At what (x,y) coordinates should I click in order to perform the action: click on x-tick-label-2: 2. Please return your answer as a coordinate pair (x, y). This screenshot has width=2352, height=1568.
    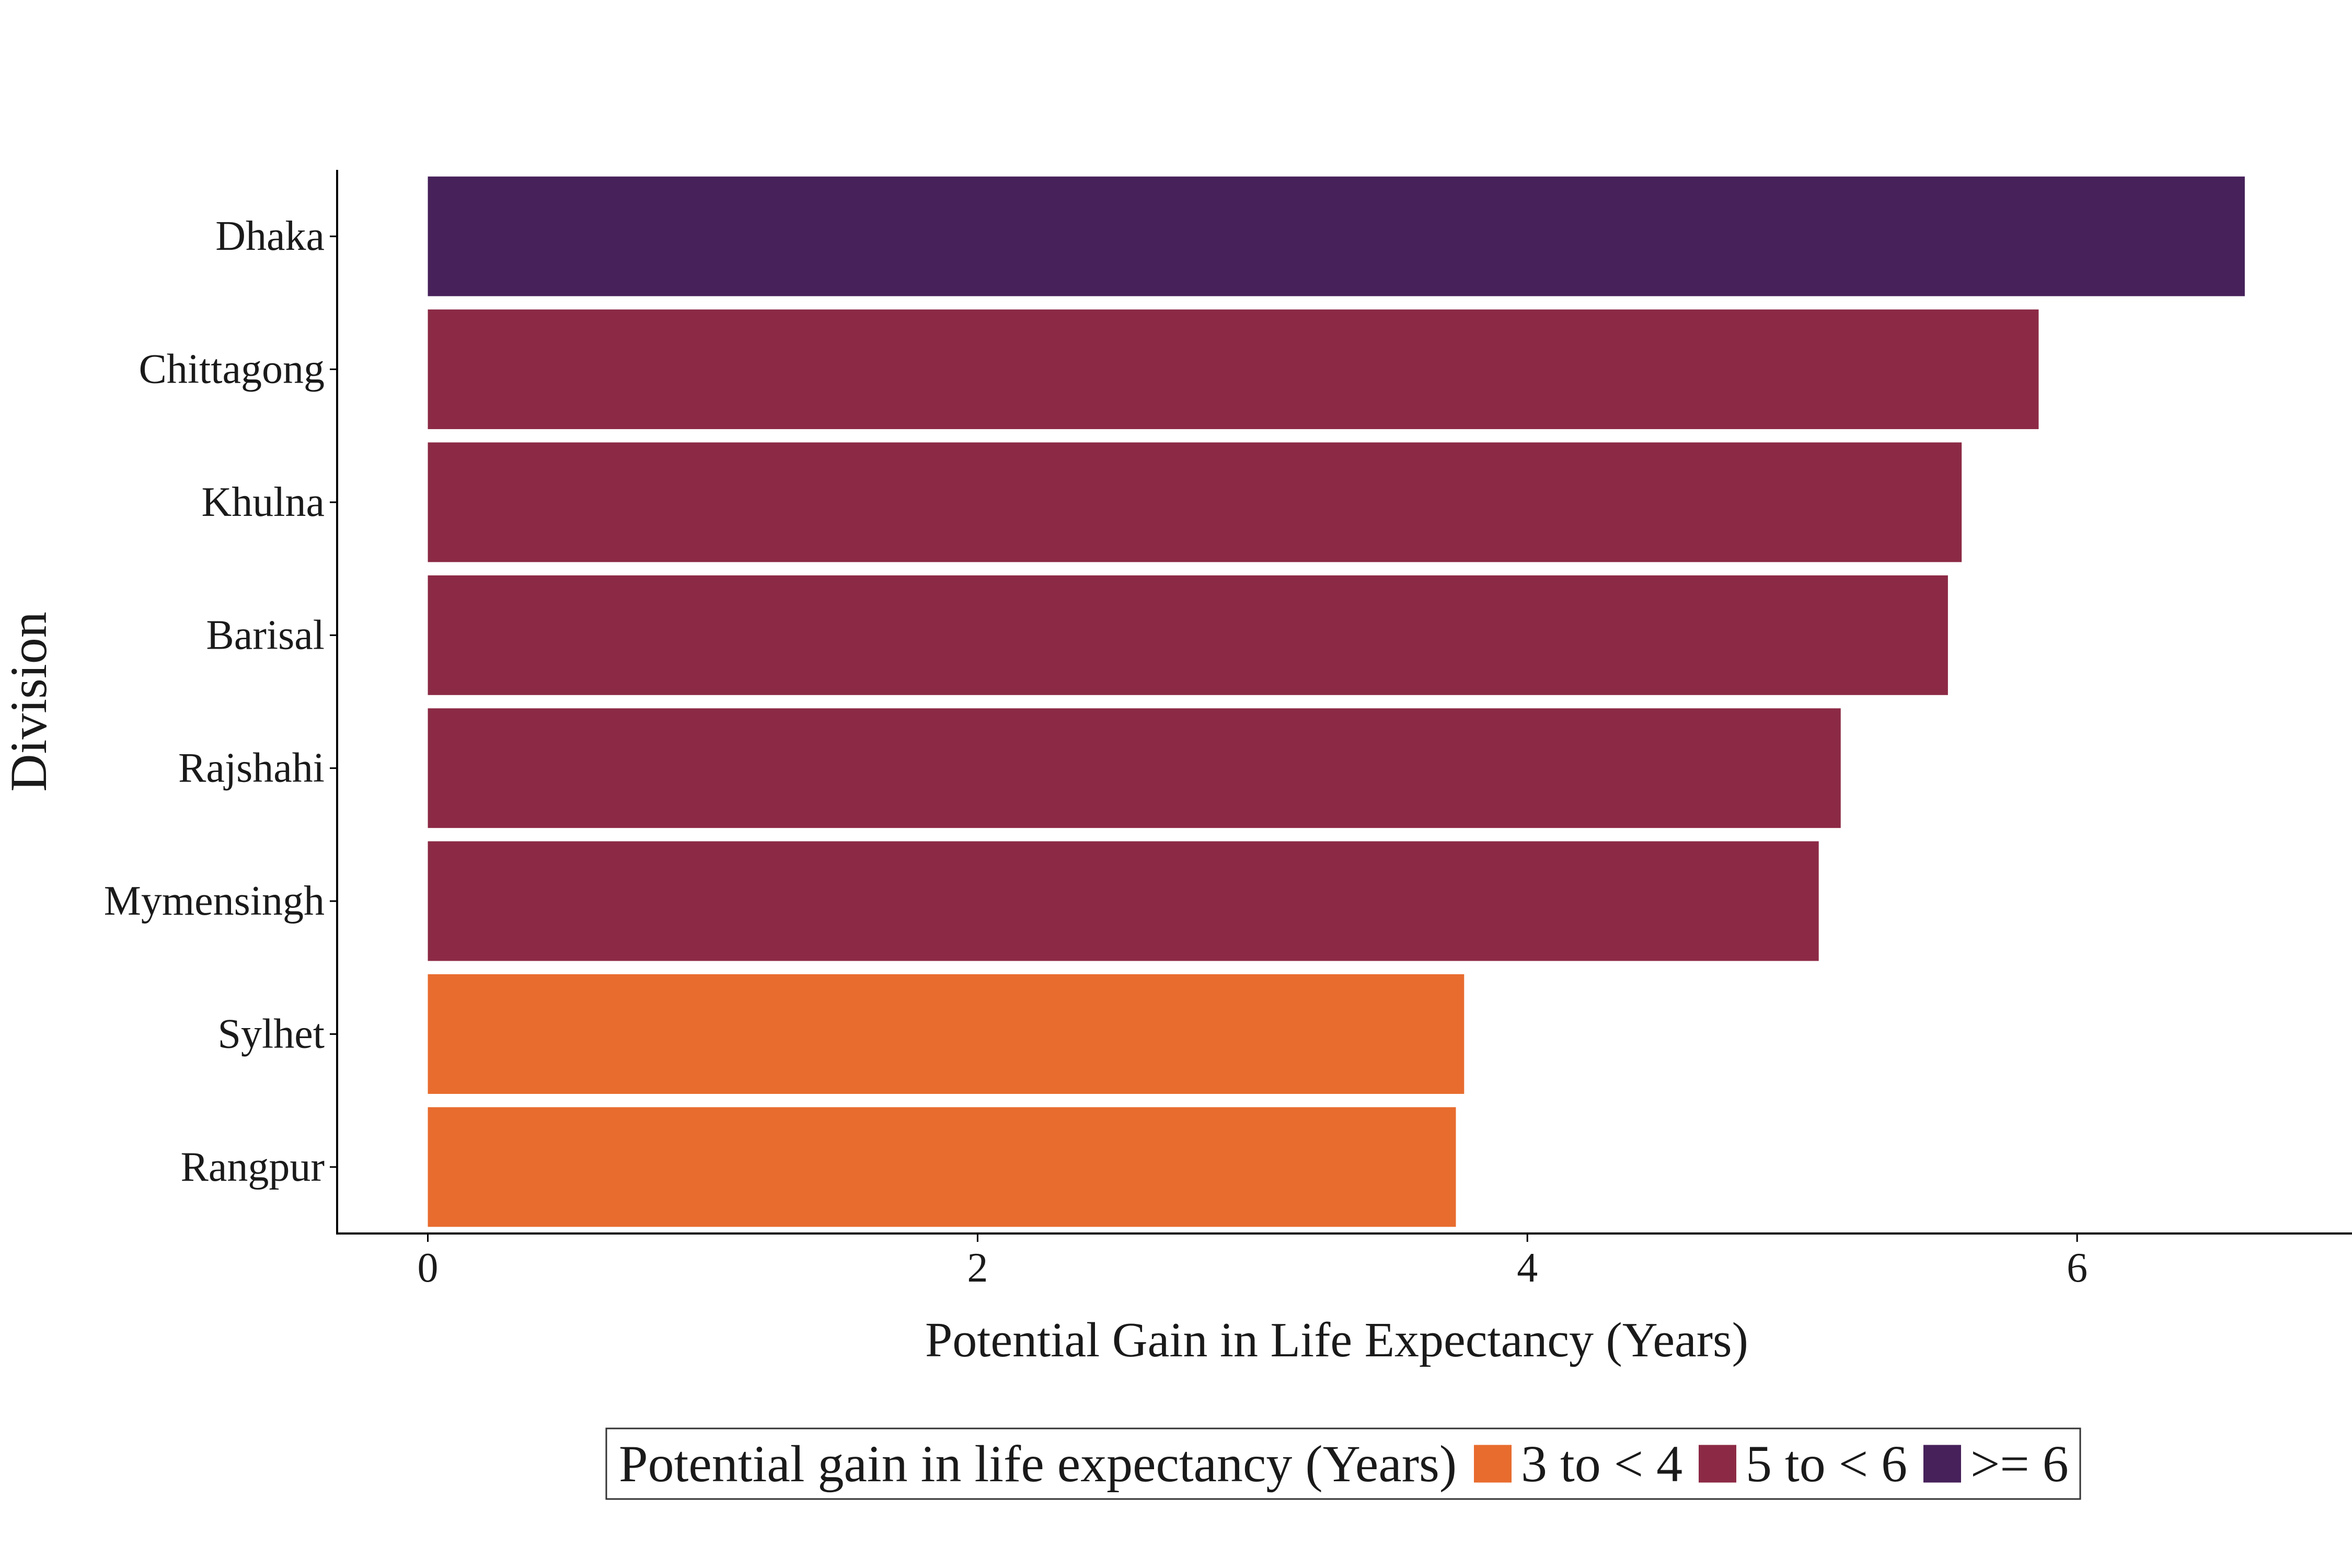
    Looking at the image, I should click on (977, 1268).